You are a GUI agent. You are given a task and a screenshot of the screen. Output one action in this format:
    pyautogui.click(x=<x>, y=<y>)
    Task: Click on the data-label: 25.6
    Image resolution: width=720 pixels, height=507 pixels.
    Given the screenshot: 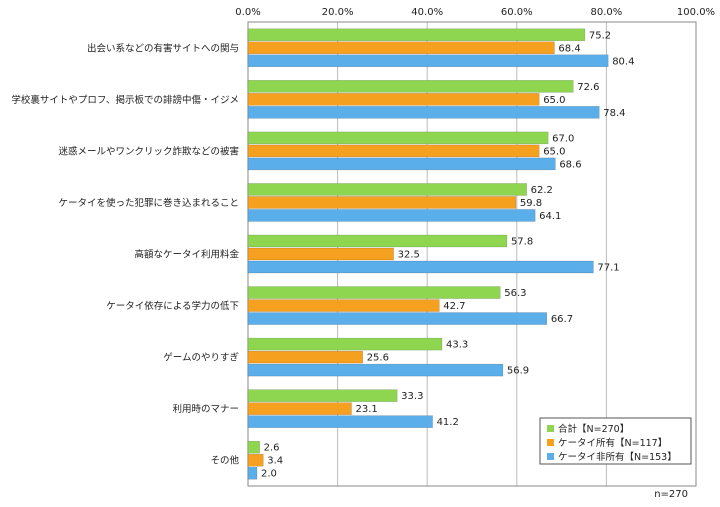 What is the action you would take?
    pyautogui.click(x=378, y=358)
    